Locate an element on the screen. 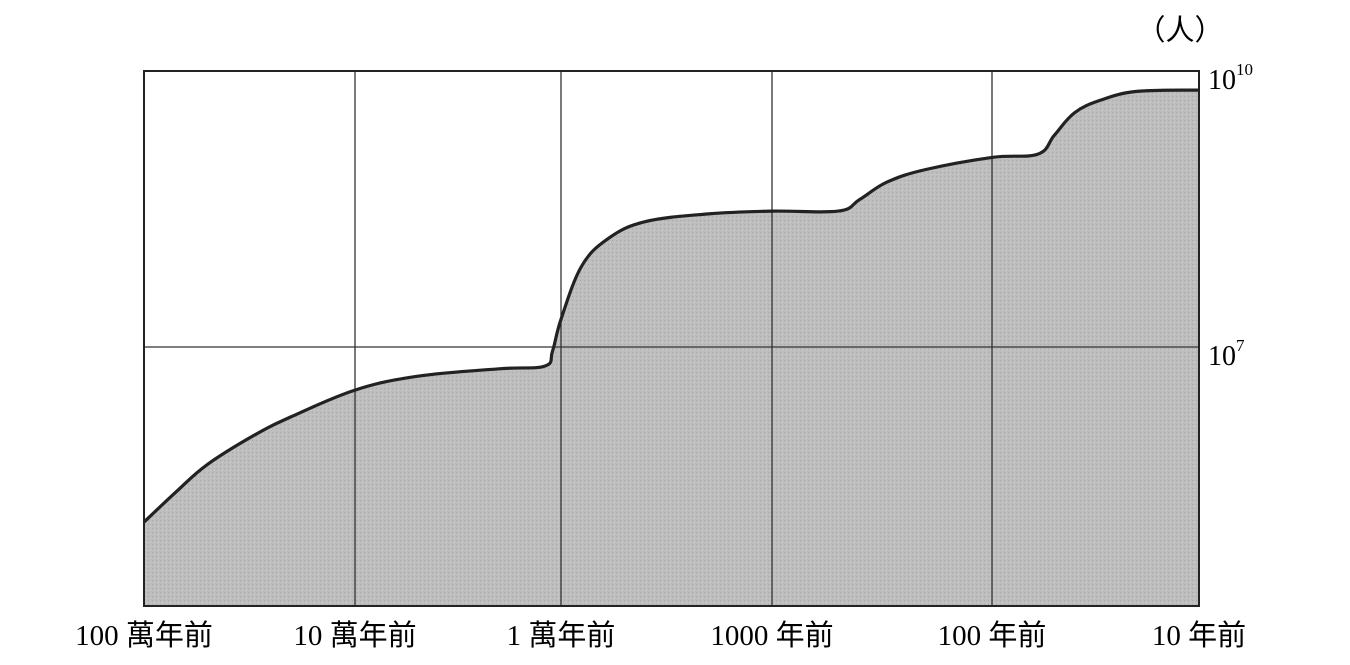  x-tick-label: 10 年前 is located at coordinates (1199, 635).